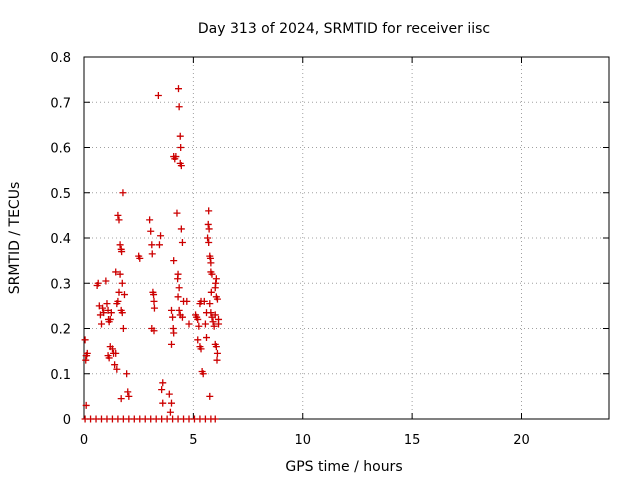 Image resolution: width=640 pixels, height=480 pixels. Describe the element at coordinates (302, 440) in the screenshot. I see `x-tick-label: 10` at that location.